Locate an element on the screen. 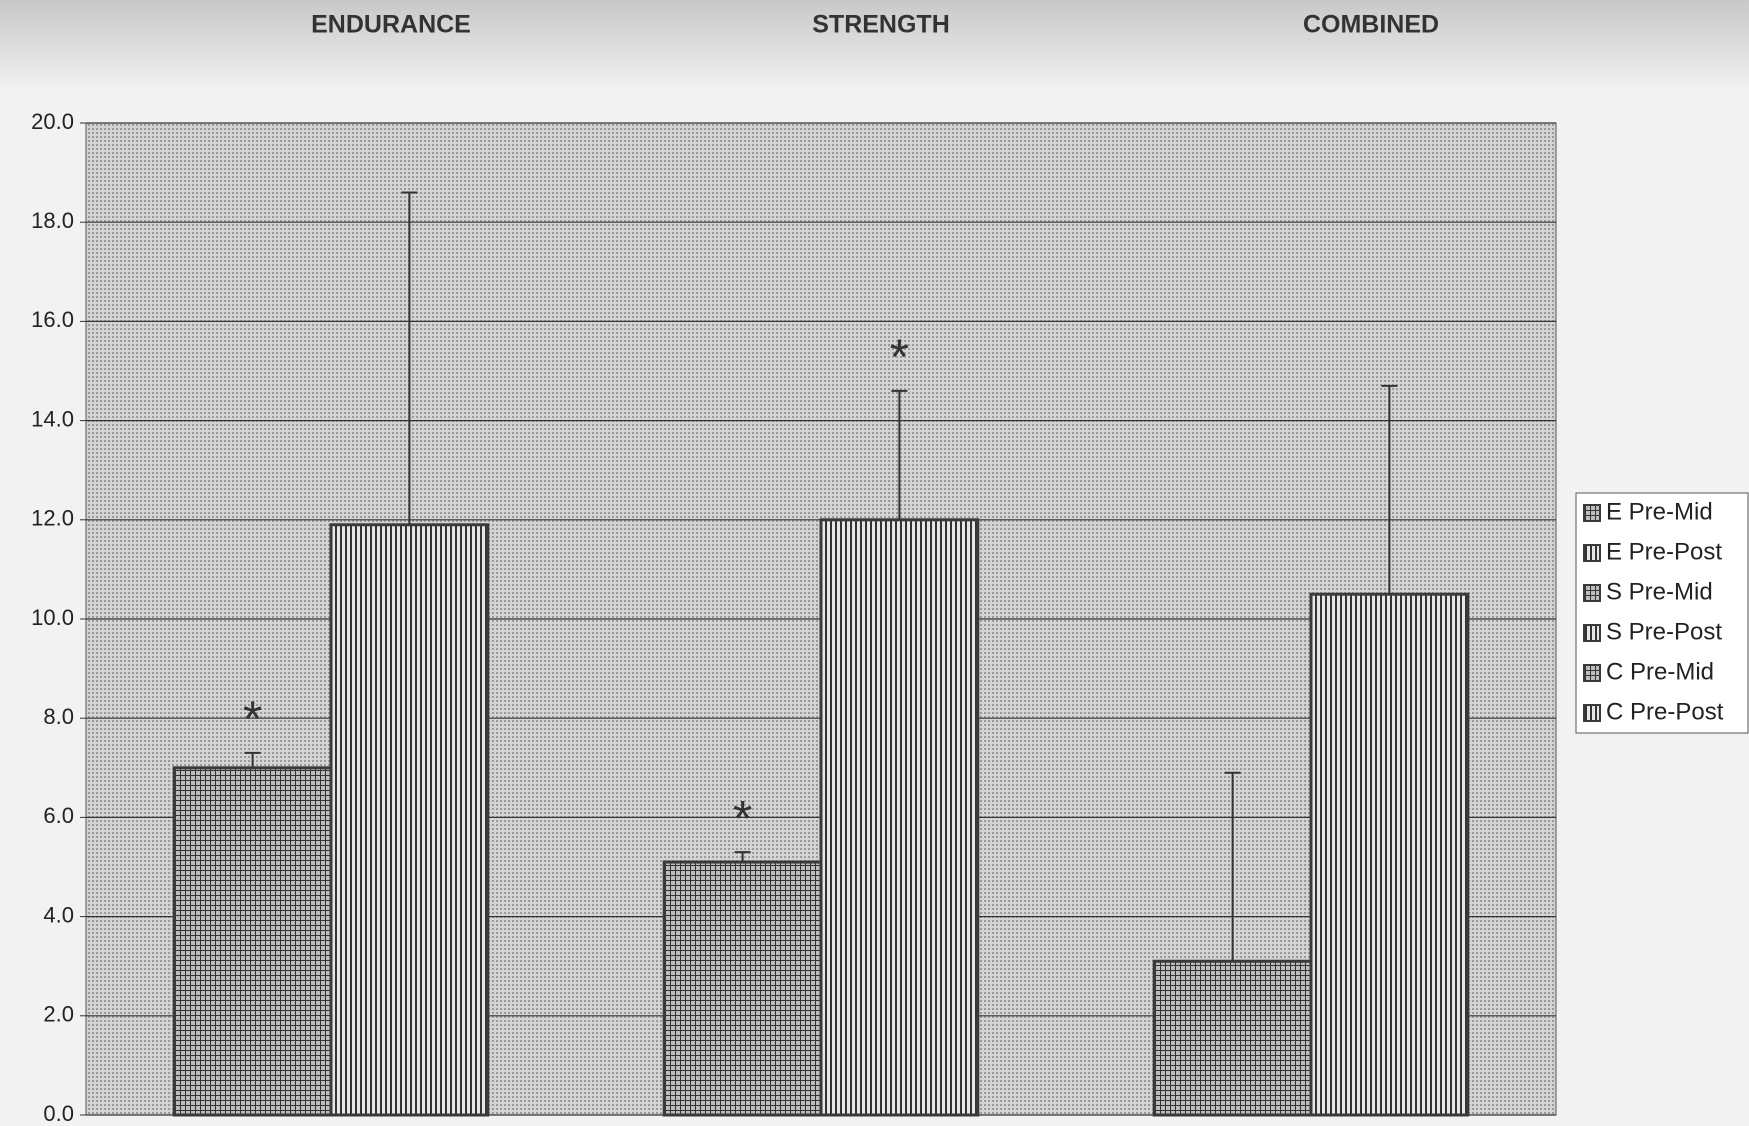  header-band is located at coordinates (874, 45).